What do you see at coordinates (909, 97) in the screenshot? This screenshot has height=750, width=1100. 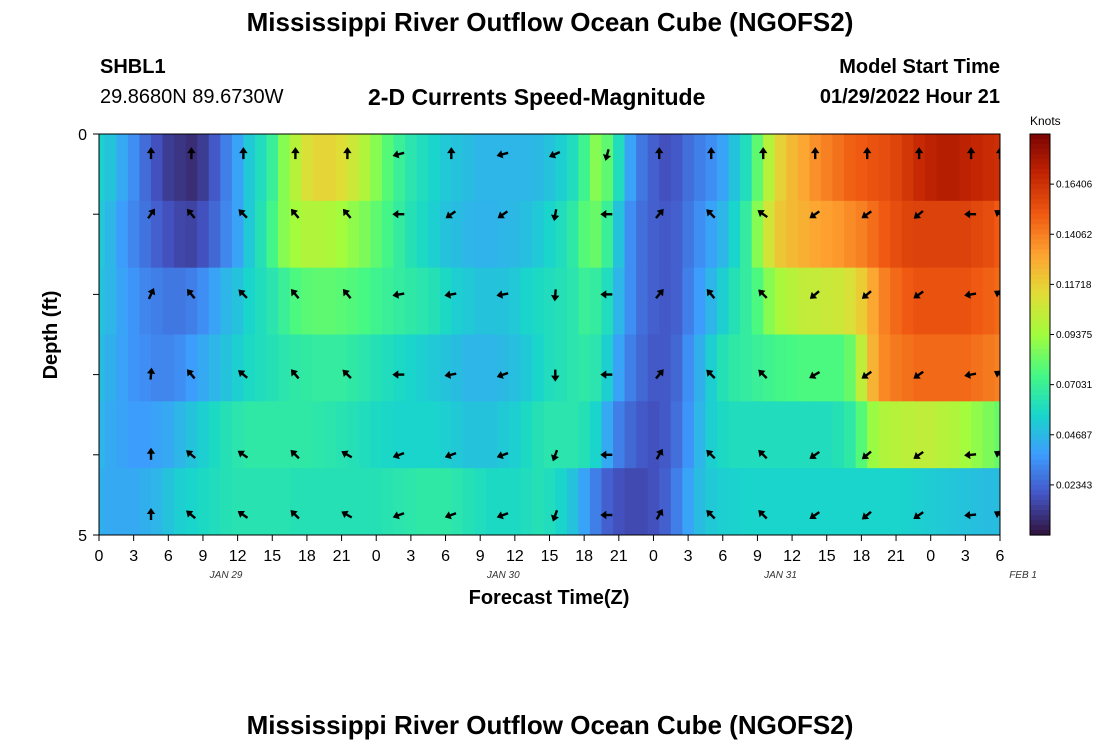 I see `model-start-value: 01/29/2022 Hour 21` at bounding box center [909, 97].